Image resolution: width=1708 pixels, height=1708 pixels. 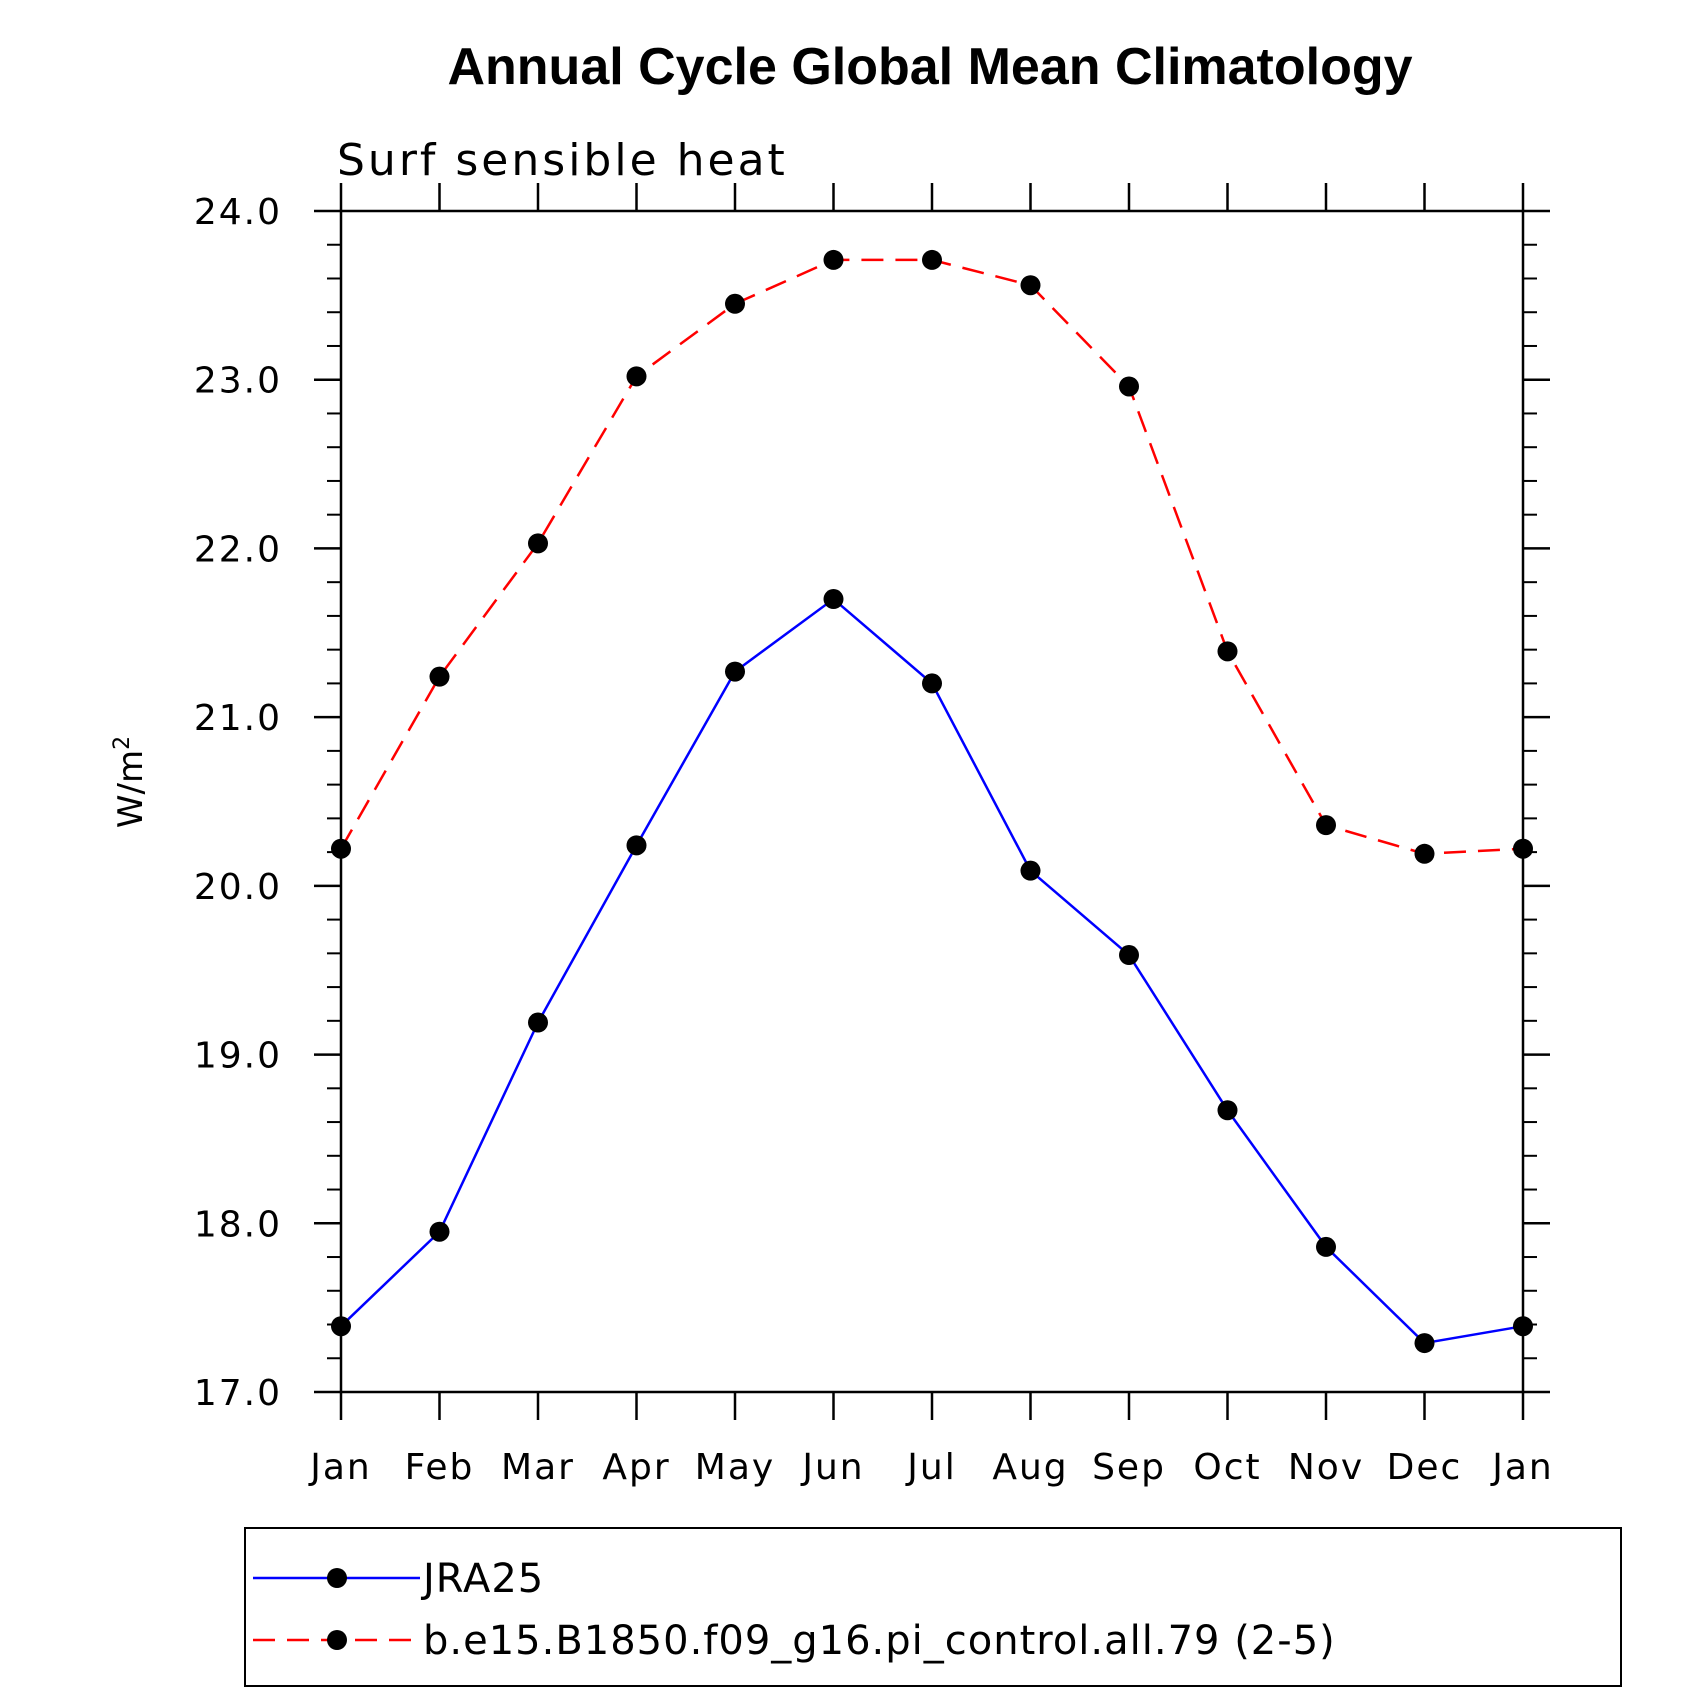 What do you see at coordinates (1030, 1467) in the screenshot?
I see `x-tick-label: Aug` at bounding box center [1030, 1467].